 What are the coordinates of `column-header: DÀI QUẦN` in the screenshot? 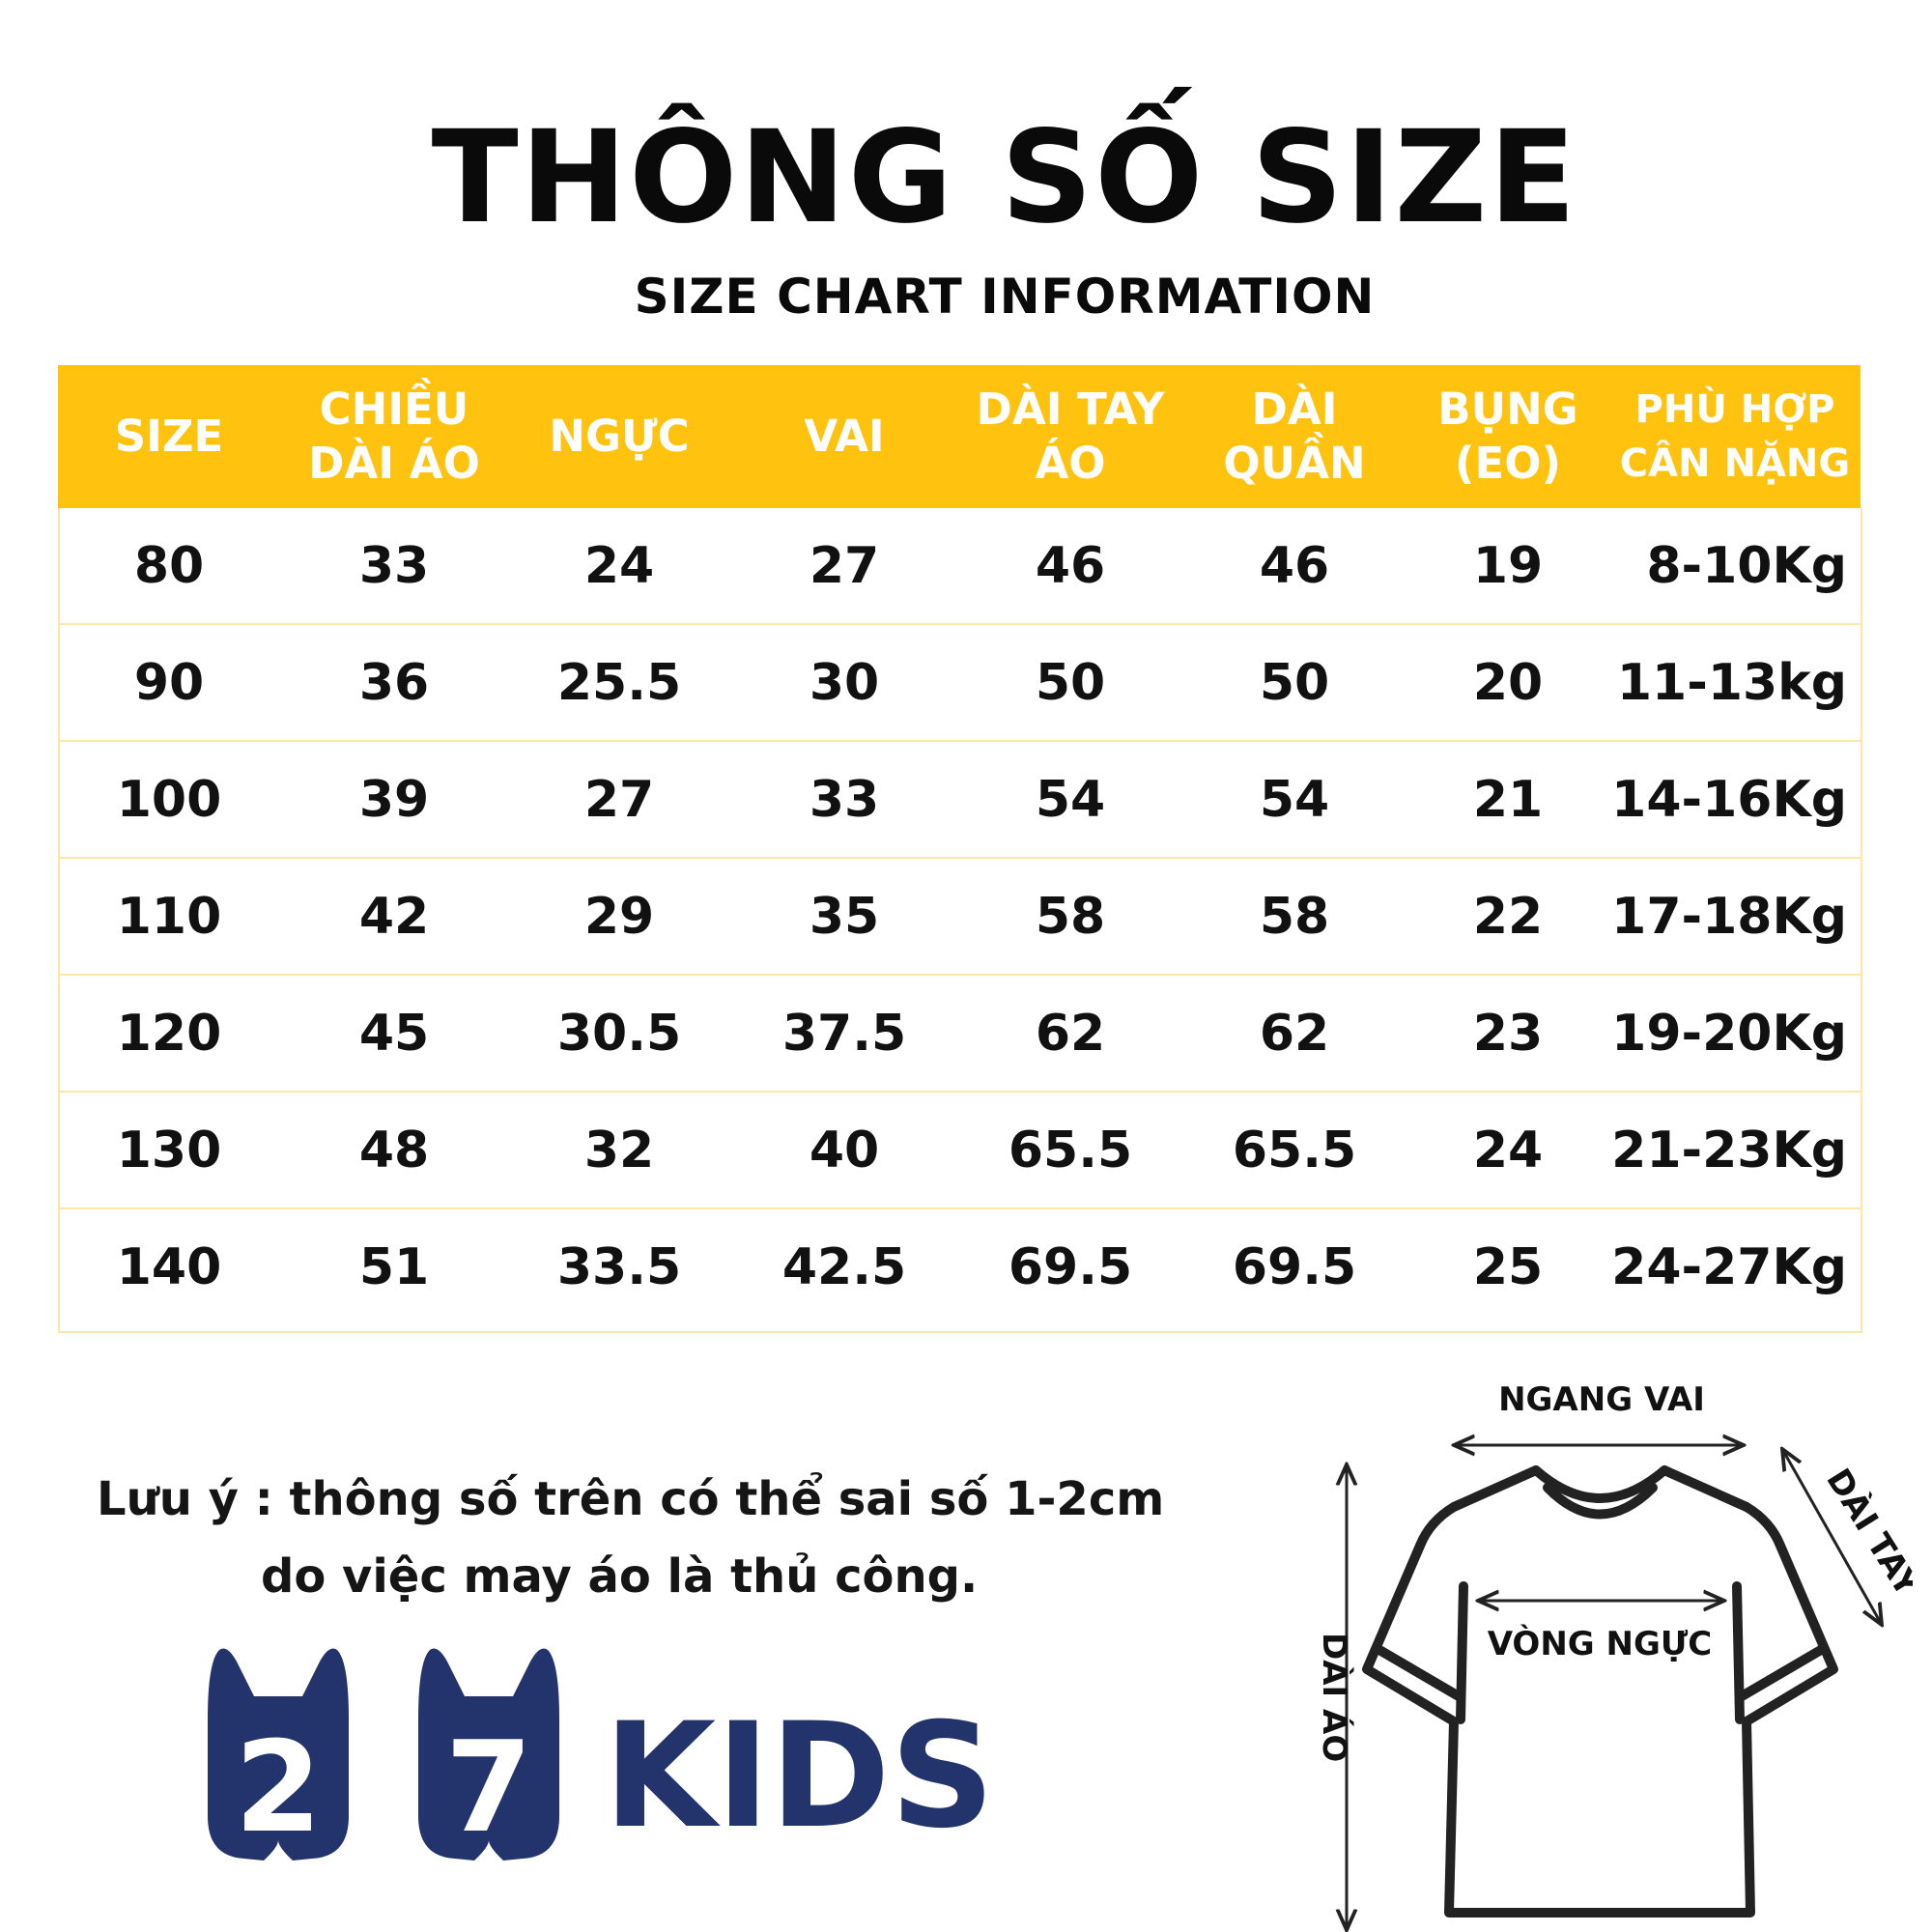 It's located at (1294, 436).